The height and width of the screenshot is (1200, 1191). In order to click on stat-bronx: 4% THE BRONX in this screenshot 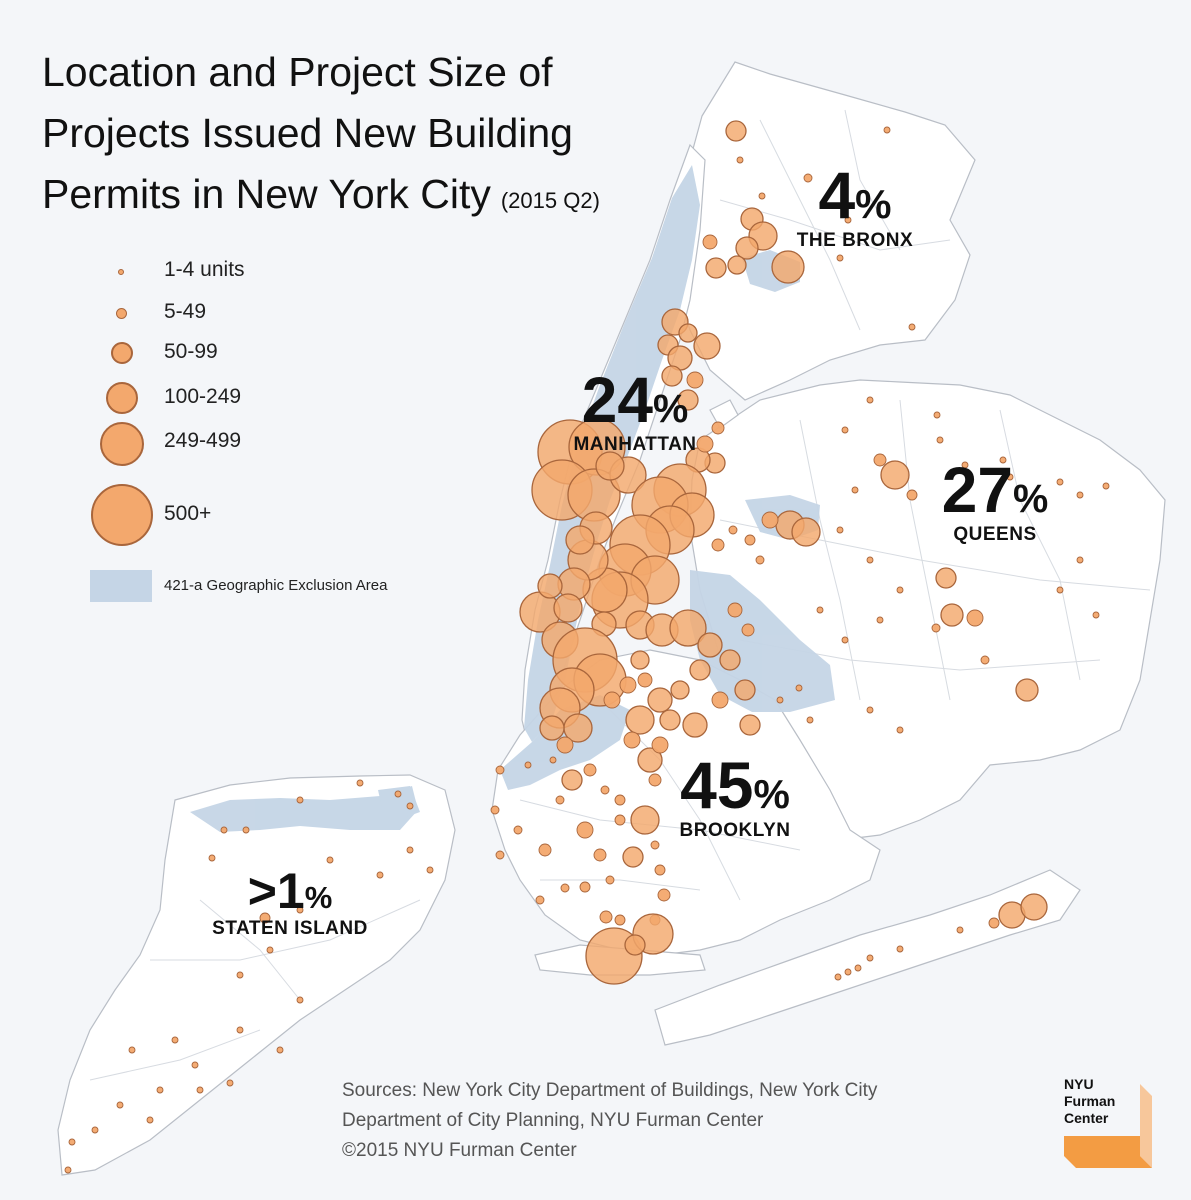, I will do `click(855, 207)`.